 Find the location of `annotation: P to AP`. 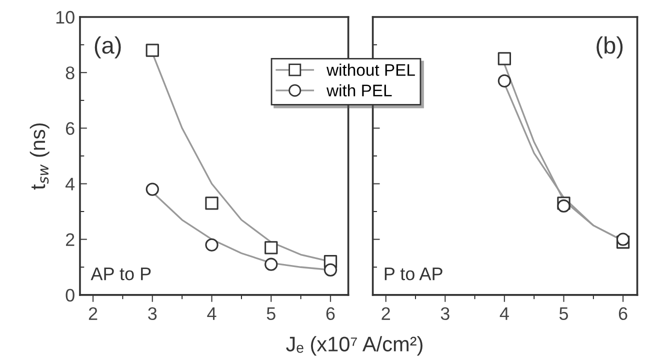

annotation: P to AP is located at coordinates (413, 274).